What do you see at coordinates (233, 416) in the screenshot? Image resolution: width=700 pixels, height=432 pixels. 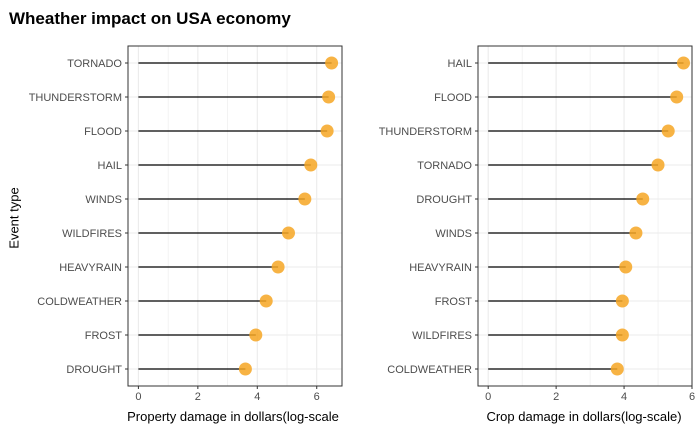 I see `x-axis-title: Property damage in dollars(log-scale` at bounding box center [233, 416].